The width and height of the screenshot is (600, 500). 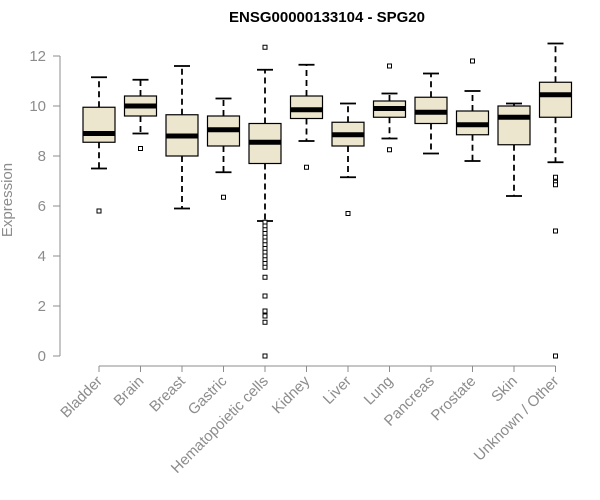 I want to click on x-tick-label-7: Lung, so click(x=379, y=391).